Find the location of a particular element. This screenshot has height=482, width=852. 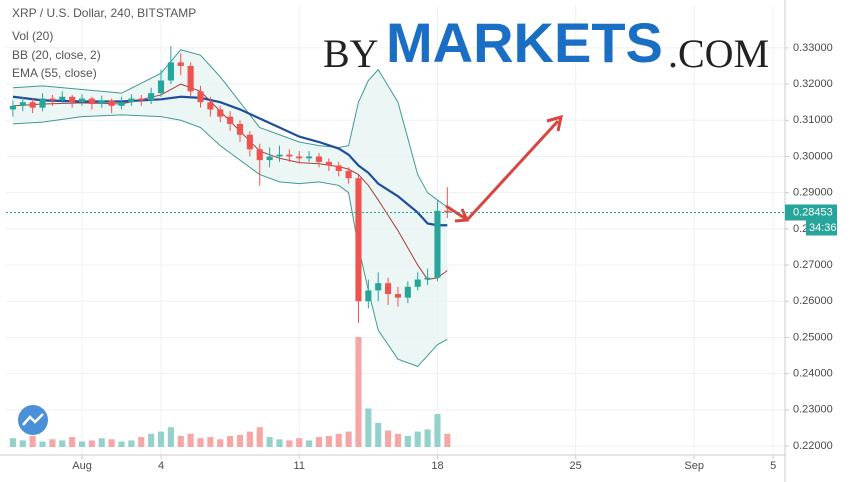

y-tick-label: 0.33000 is located at coordinates (813, 48).